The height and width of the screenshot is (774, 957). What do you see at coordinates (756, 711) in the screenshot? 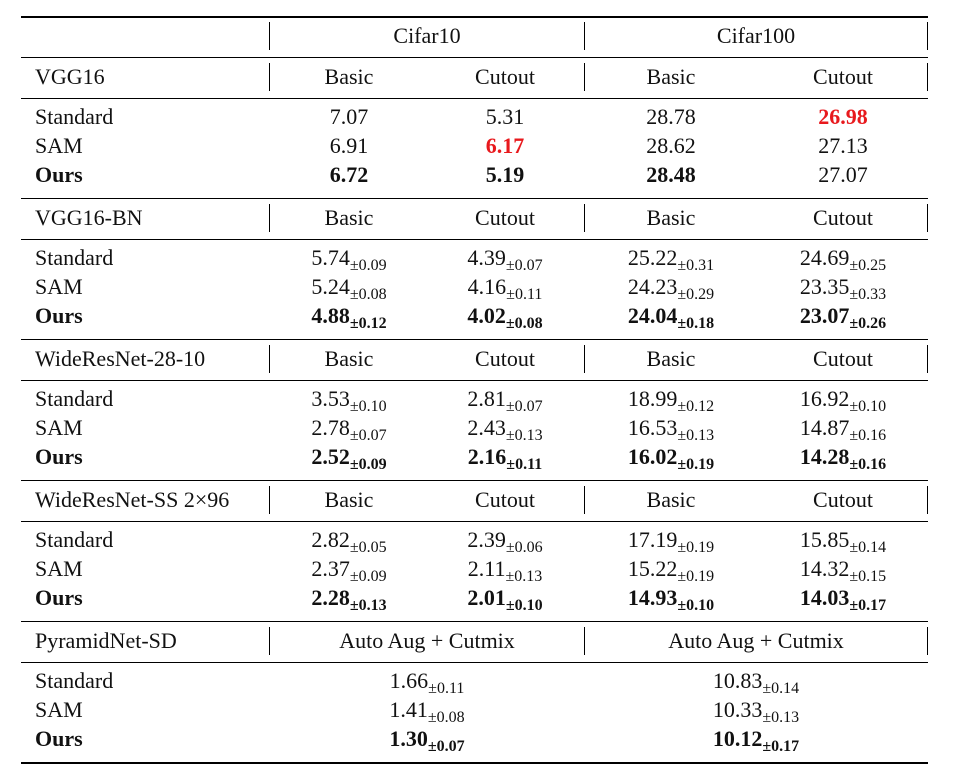
I see `table-cell: 10.33±0.13` at bounding box center [756, 711].